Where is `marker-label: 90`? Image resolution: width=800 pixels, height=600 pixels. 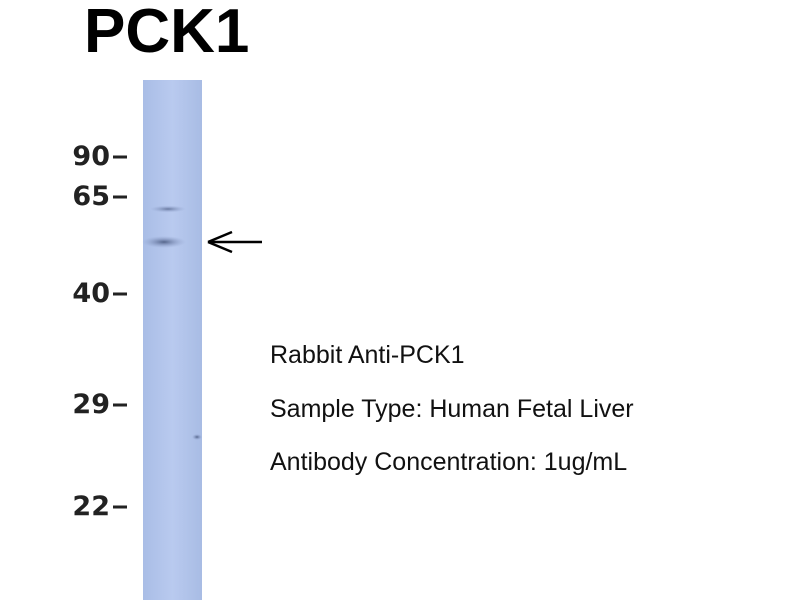 marker-label: 90 is located at coordinates (91, 156).